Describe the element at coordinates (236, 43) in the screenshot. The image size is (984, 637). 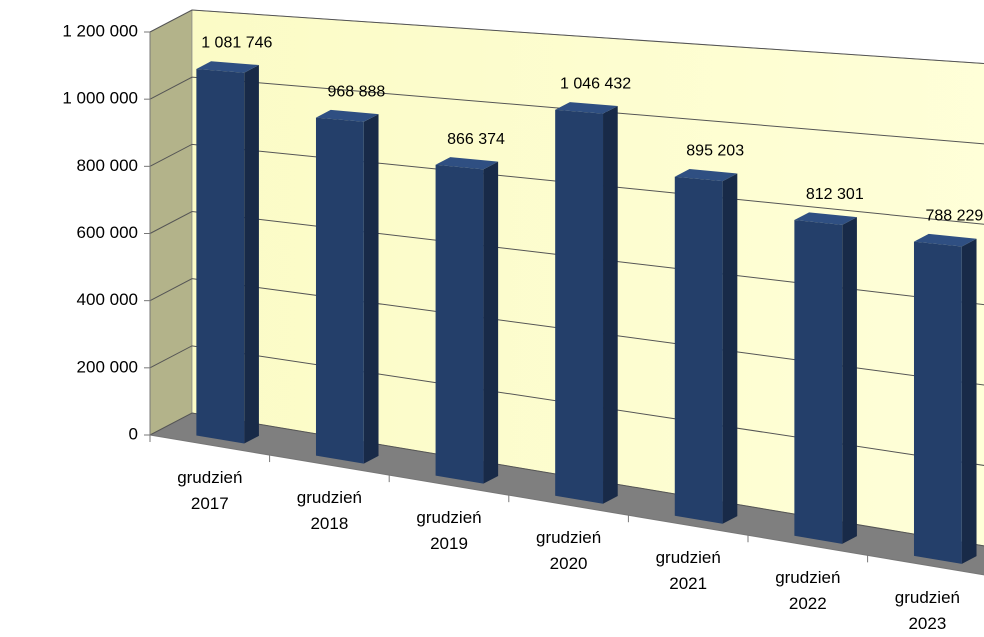
I see `value-label: 1 081 746` at that location.